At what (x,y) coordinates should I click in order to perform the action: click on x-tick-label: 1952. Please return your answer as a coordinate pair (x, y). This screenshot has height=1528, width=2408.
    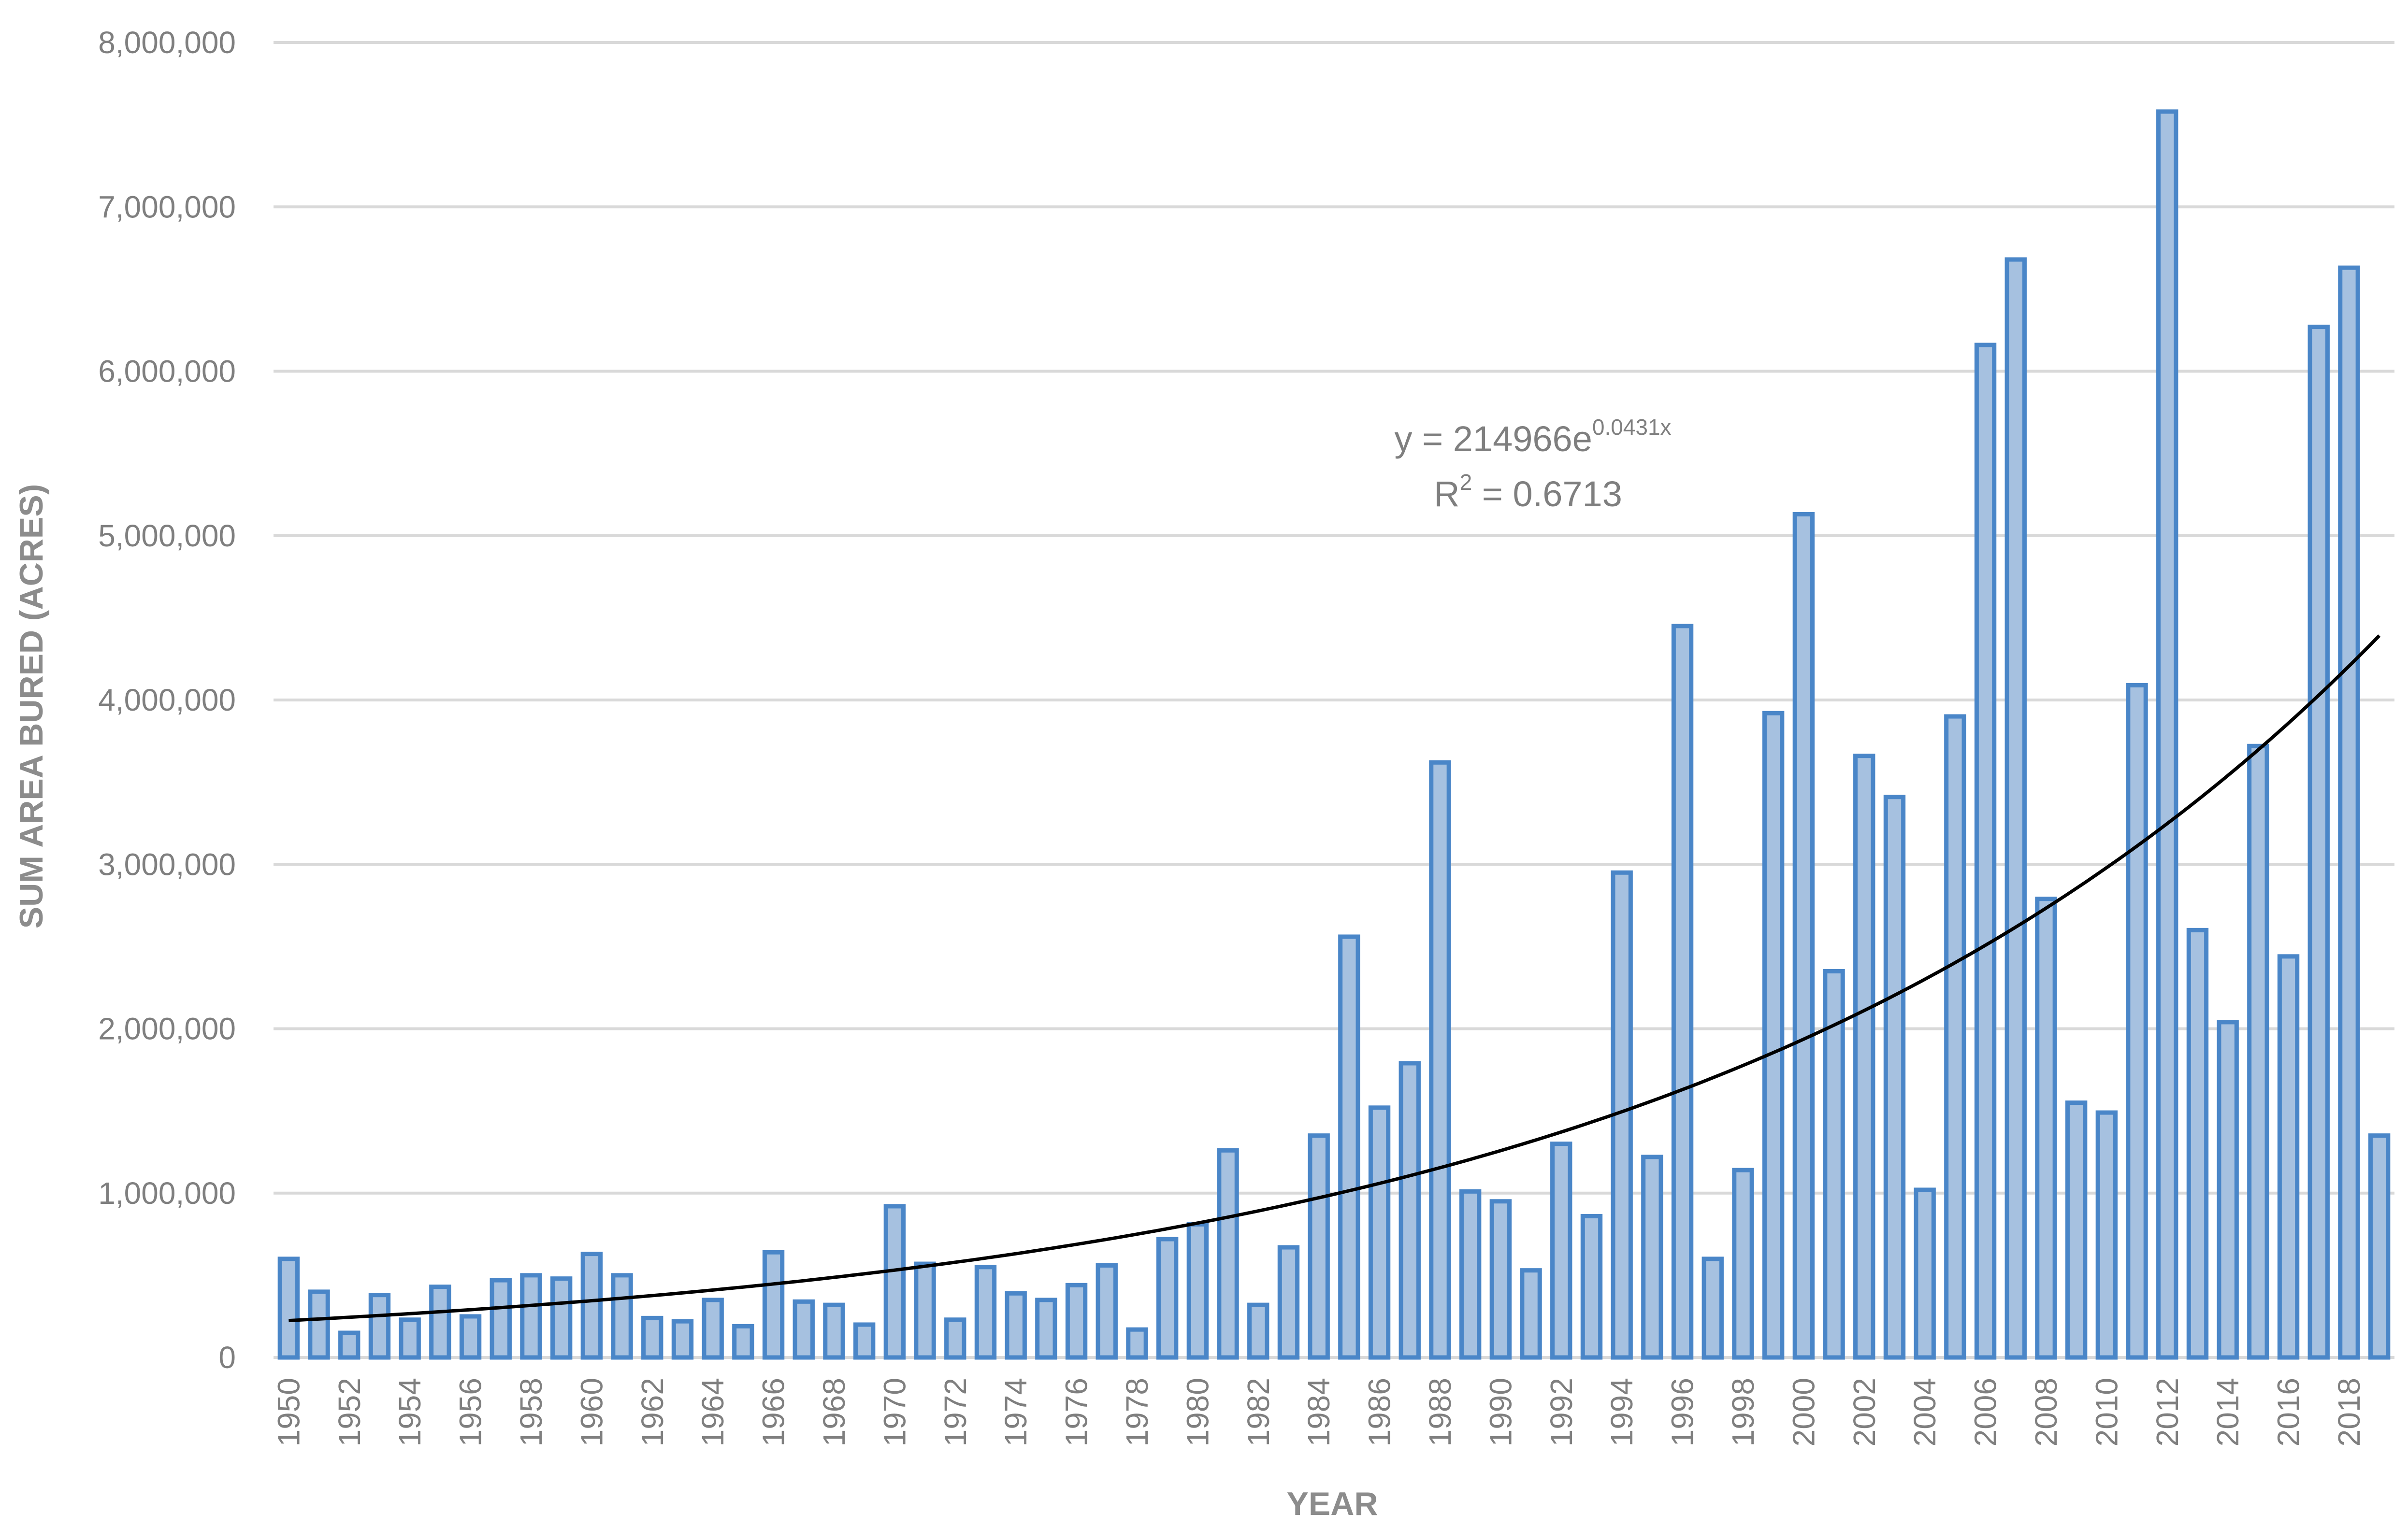
    Looking at the image, I should click on (350, 1412).